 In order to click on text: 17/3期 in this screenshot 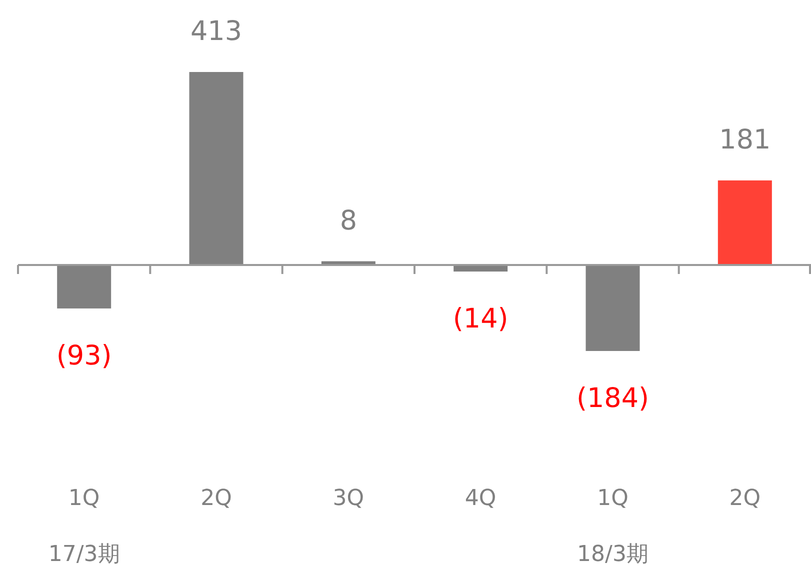, I will do `click(84, 554)`.